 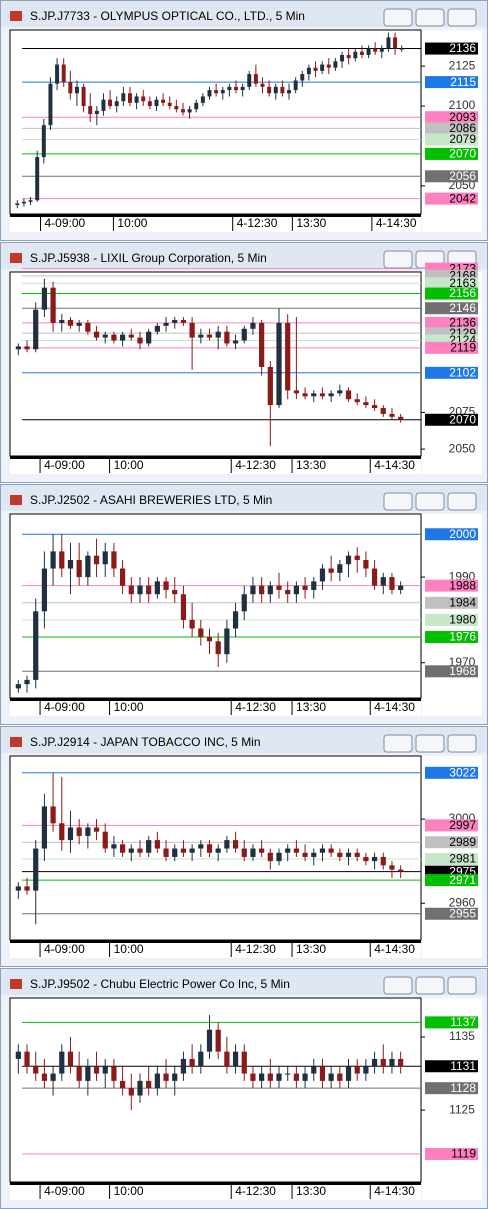 I want to click on y-tick-label: 2100, so click(x=462, y=105).